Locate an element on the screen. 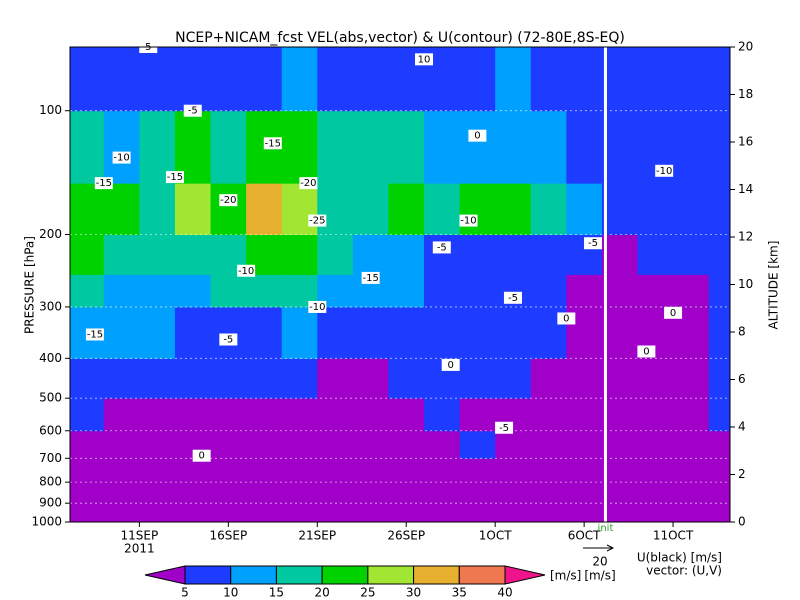 This screenshot has height=600, width=800. y-tick-label: 700 is located at coordinates (50, 458).